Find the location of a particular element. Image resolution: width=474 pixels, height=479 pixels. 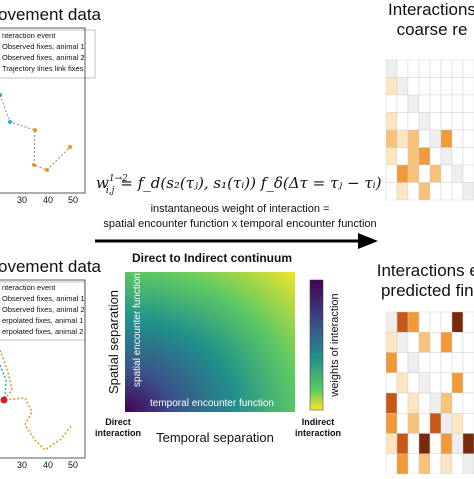

legend-item: erpolated fixes, animal 2 is located at coordinates (42, 331).